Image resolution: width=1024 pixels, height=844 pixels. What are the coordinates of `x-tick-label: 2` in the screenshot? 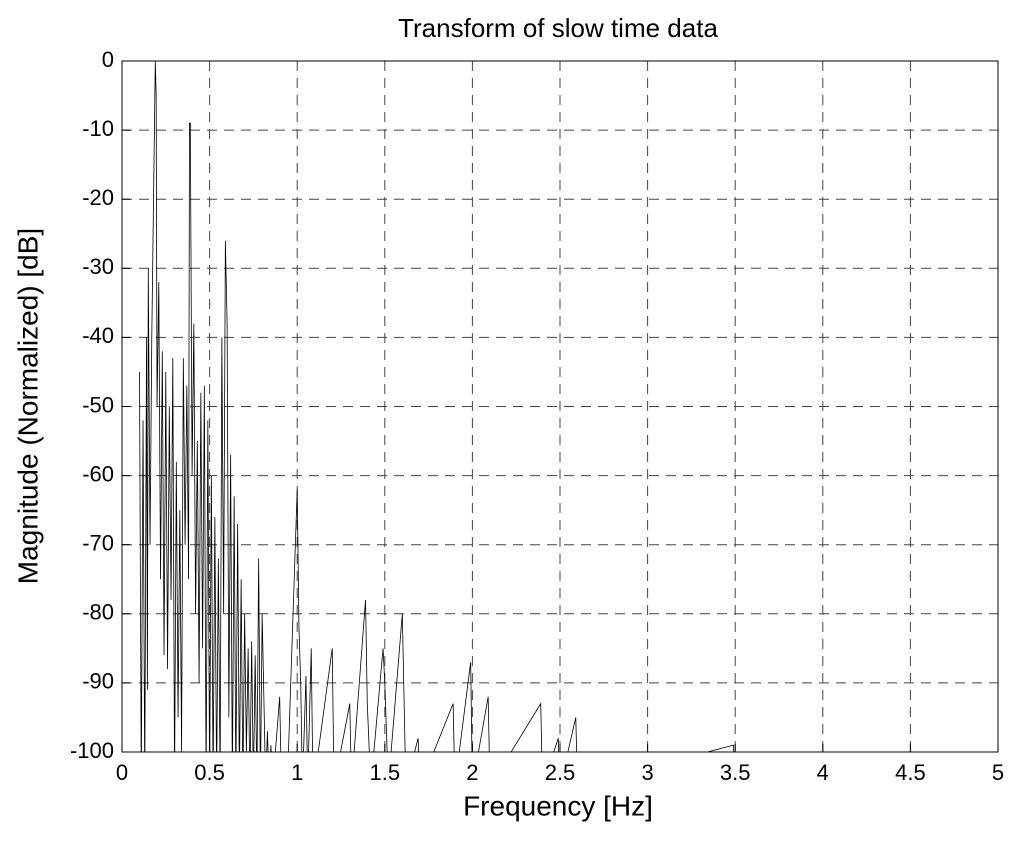 It's located at (472, 772).